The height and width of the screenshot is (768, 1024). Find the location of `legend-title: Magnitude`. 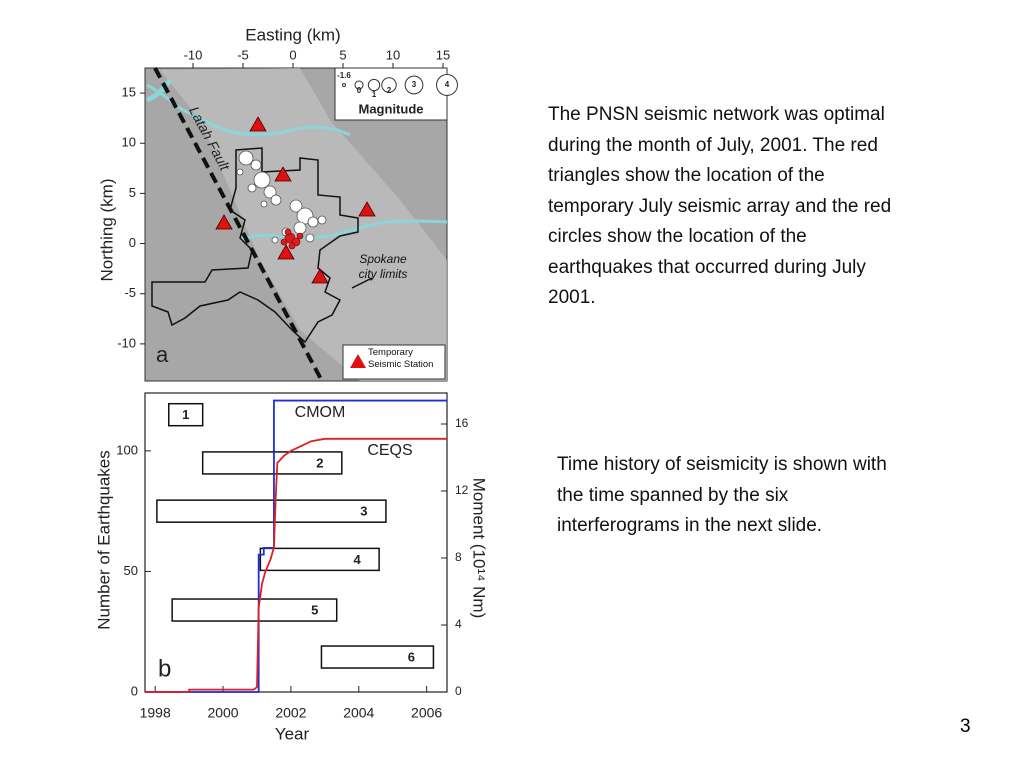

legend-title: Magnitude is located at coordinates (391, 108).